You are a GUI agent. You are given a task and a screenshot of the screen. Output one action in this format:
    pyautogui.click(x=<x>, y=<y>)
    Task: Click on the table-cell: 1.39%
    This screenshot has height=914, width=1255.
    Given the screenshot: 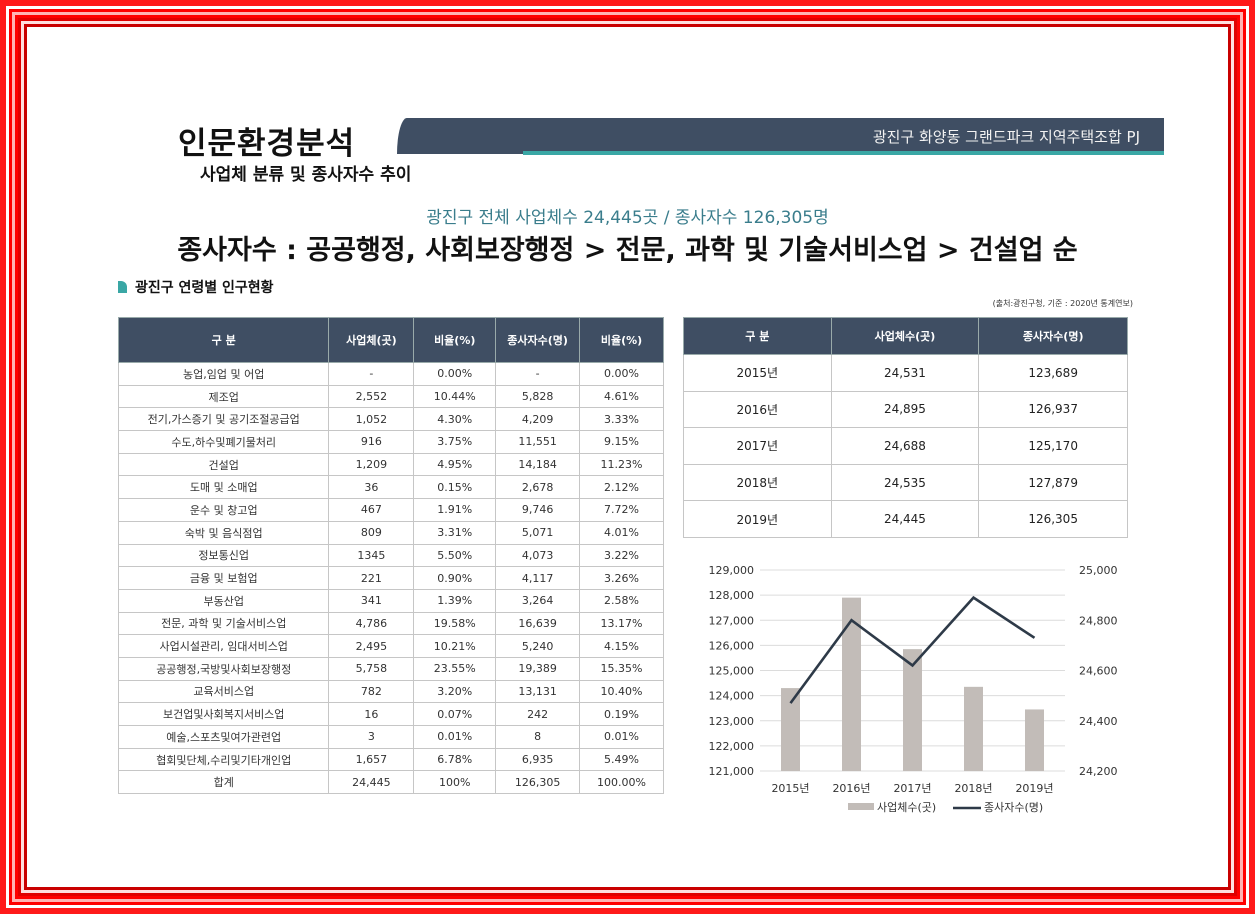 What is the action you would take?
    pyautogui.click(x=455, y=600)
    